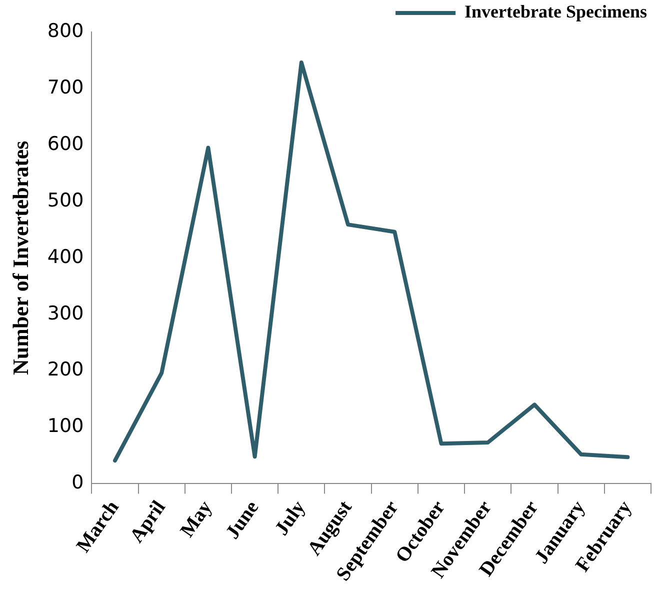  What do you see at coordinates (65, 87) in the screenshot?
I see `y-tick-label: 700` at bounding box center [65, 87].